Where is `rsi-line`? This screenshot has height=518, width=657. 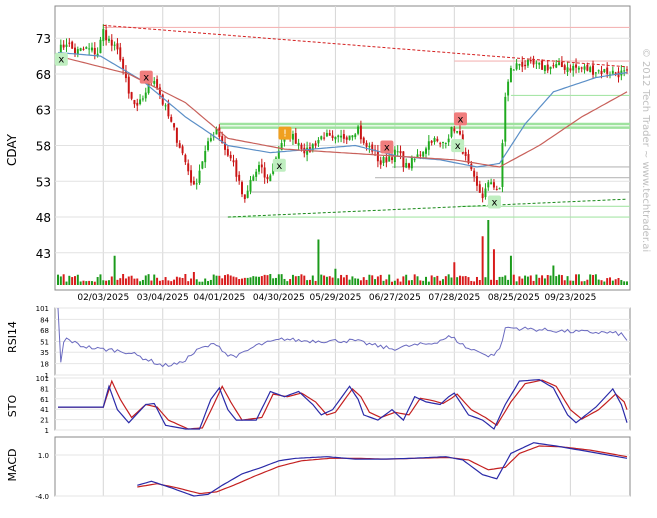
rsi-line is located at coordinates (342, 337).